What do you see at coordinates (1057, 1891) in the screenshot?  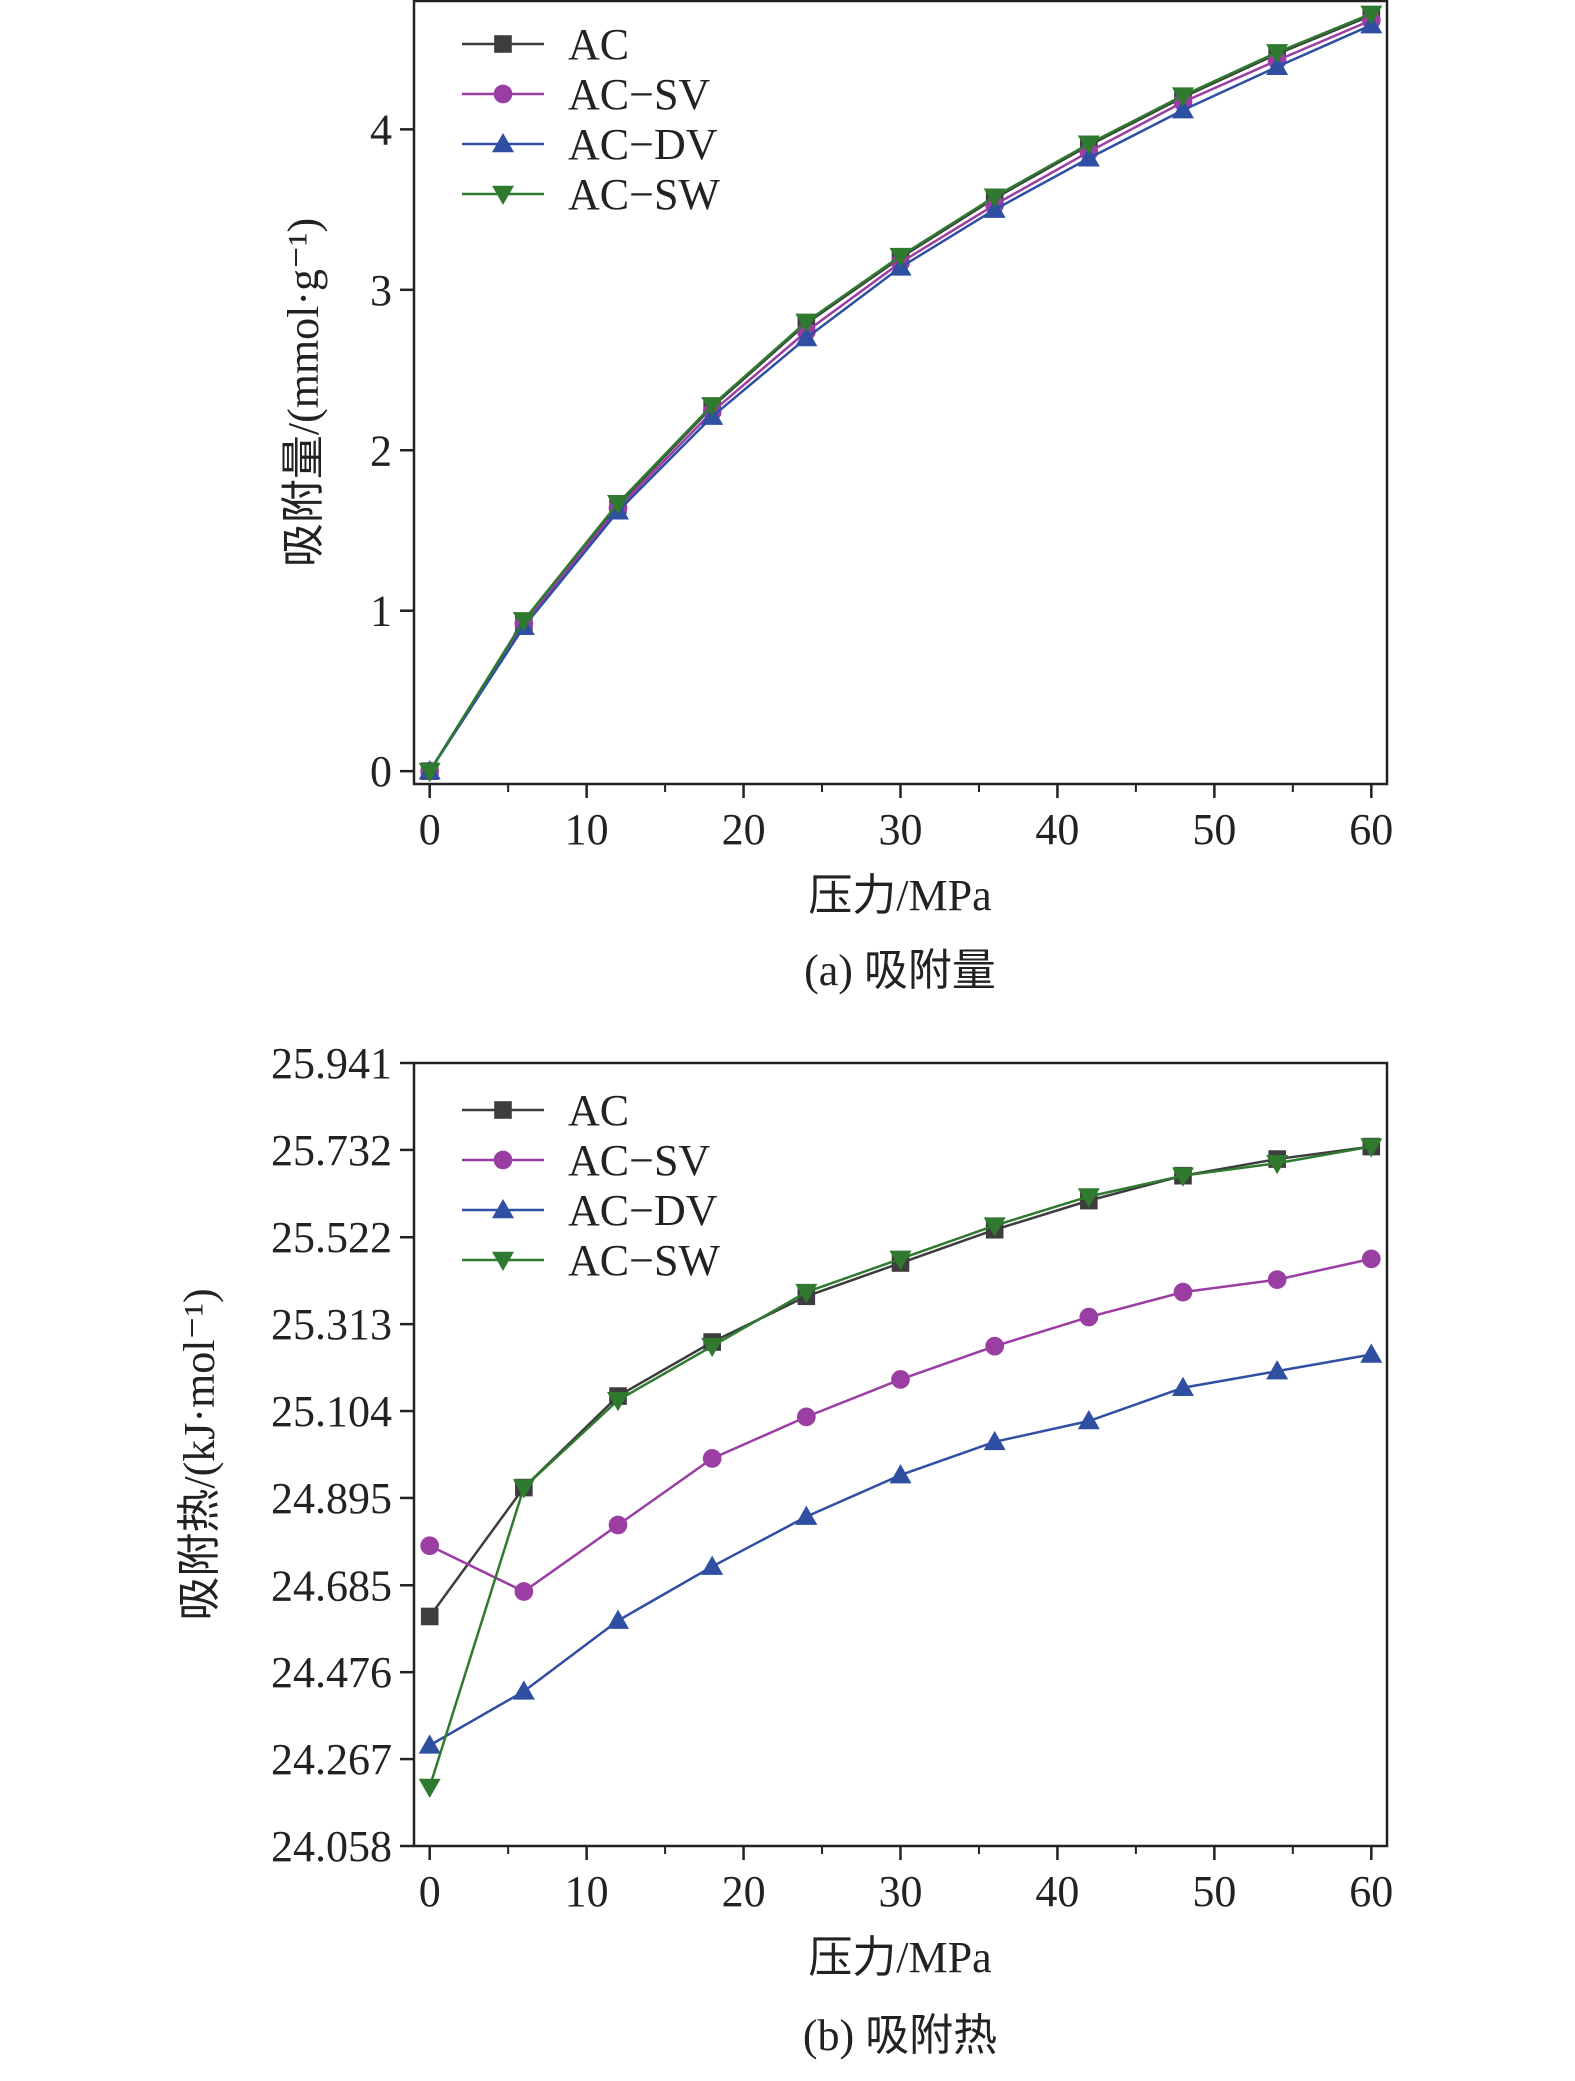 I see `x-tick-label: 40` at bounding box center [1057, 1891].